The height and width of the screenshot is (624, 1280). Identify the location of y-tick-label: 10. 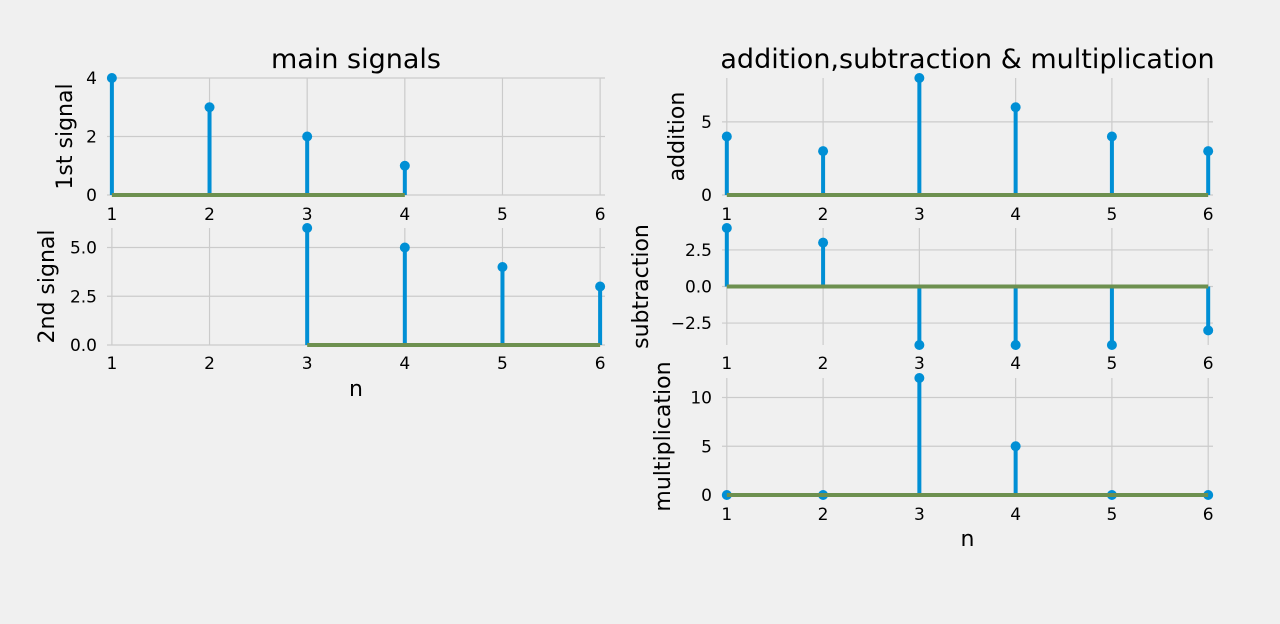
(701, 399).